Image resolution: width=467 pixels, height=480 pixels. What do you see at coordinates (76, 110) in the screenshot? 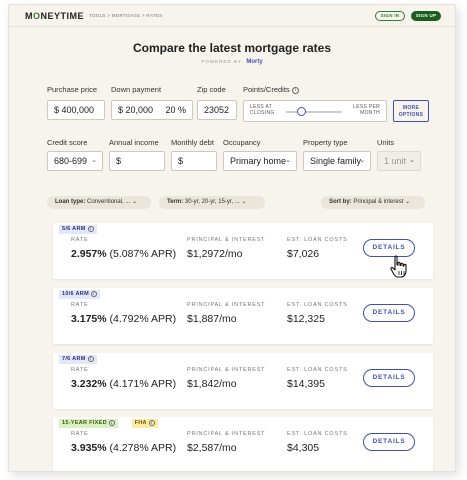
I see `purchase-price-input: $ 400,000` at bounding box center [76, 110].